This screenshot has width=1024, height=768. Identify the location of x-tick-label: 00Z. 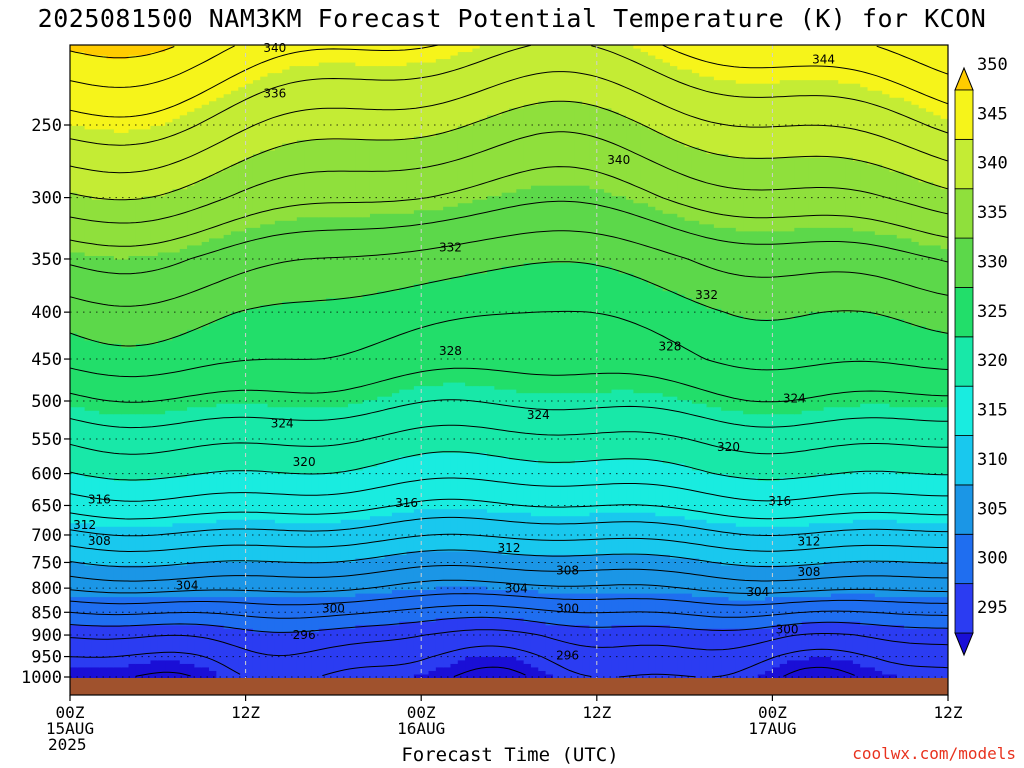
(772, 712).